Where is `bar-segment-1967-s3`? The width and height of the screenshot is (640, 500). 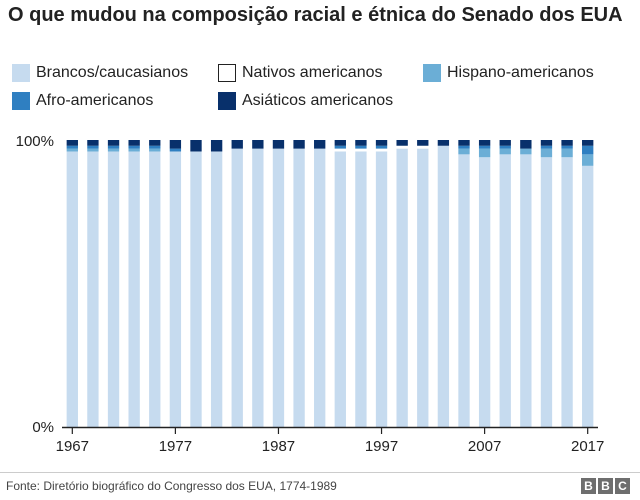 bar-segment-1967-s3 is located at coordinates (72, 147).